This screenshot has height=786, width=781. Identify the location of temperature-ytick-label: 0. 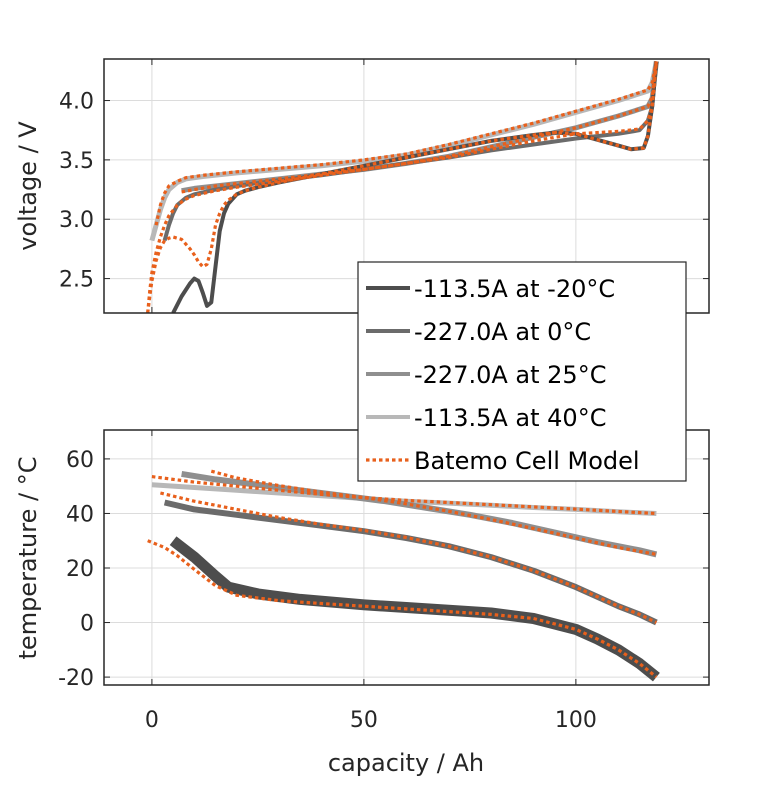
(87, 624).